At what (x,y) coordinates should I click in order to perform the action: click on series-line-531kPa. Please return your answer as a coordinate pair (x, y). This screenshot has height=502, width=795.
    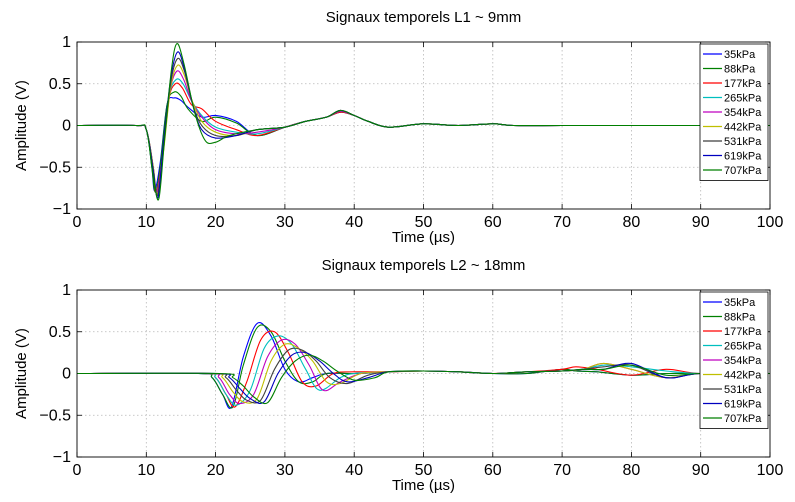
    Looking at the image, I should click on (423, 375).